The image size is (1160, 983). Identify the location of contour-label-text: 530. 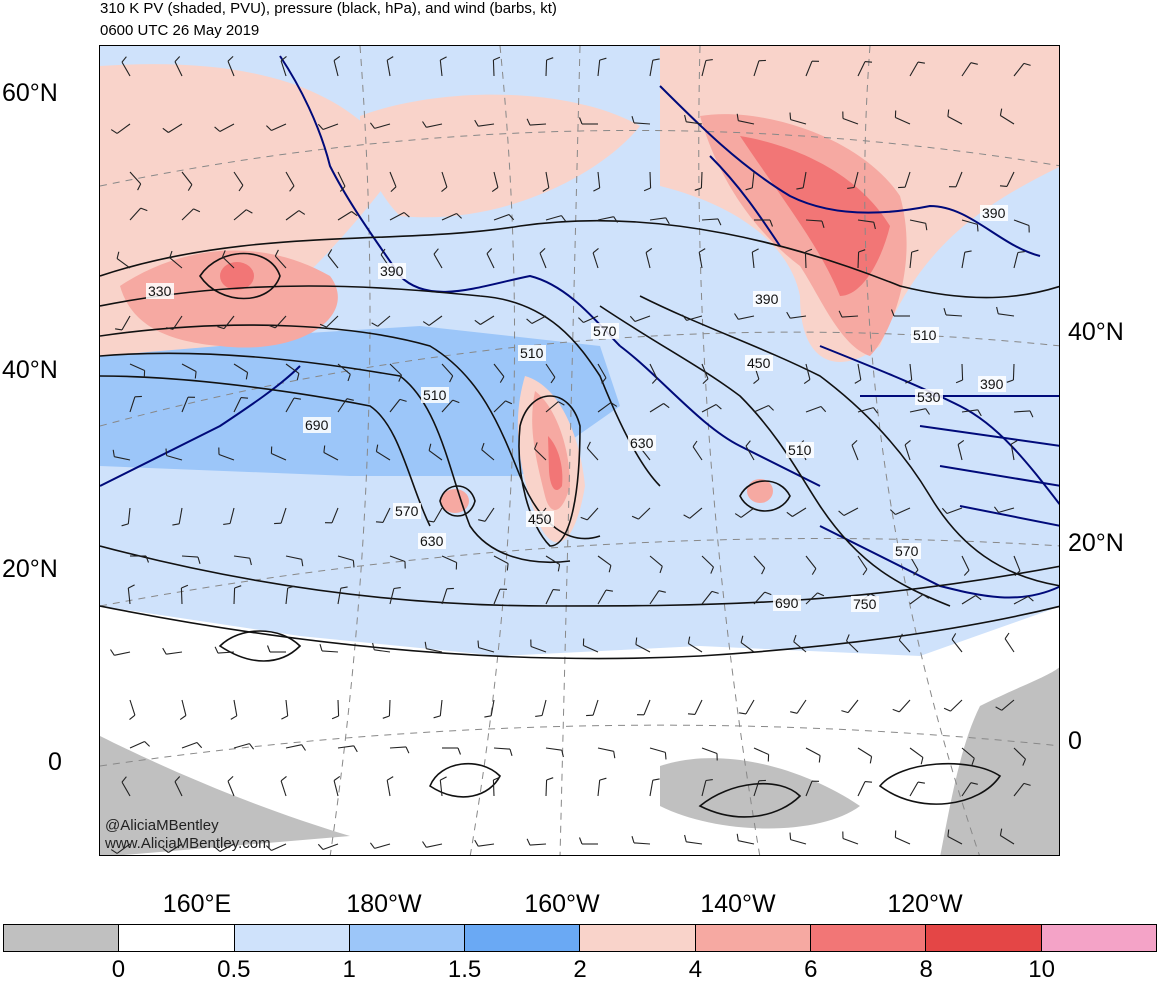
(929, 397).